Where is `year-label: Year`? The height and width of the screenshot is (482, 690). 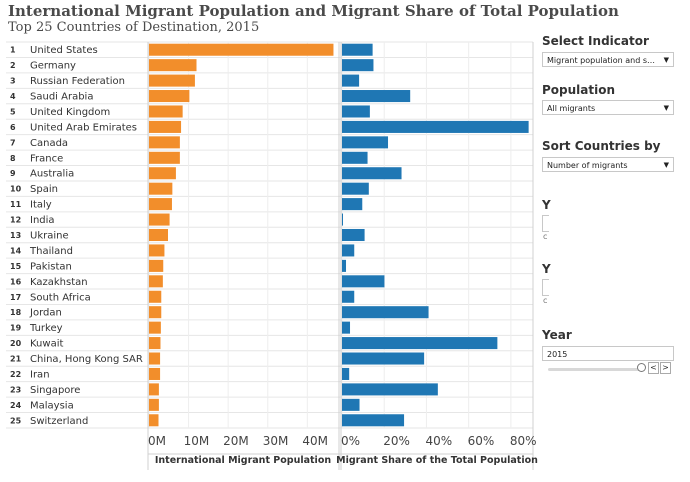
year-label: Year is located at coordinates (557, 335).